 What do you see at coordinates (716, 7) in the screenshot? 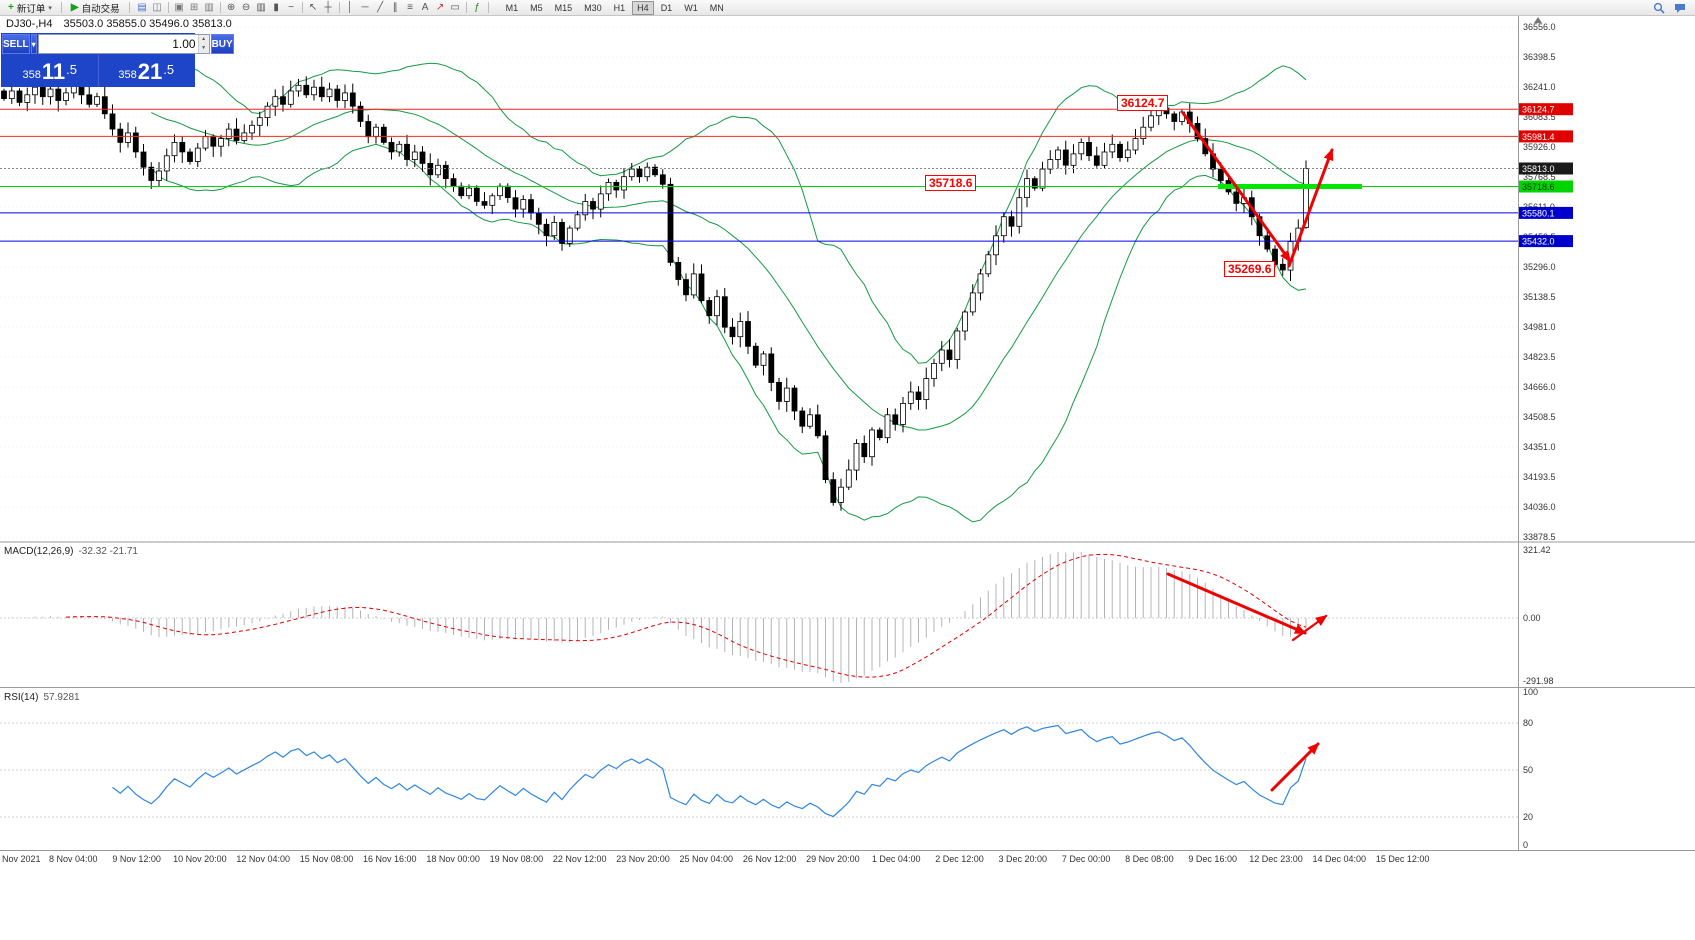
I see `timeframe-mn: MN` at bounding box center [716, 7].